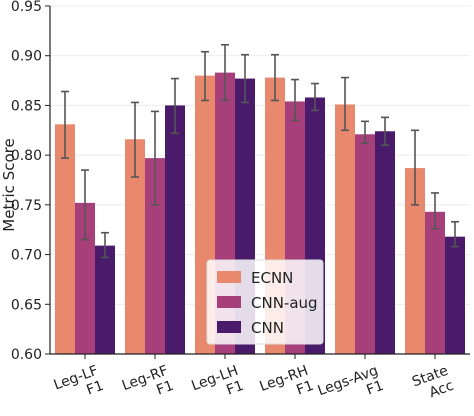  I want to click on legend-label: CNN, so click(267, 328).